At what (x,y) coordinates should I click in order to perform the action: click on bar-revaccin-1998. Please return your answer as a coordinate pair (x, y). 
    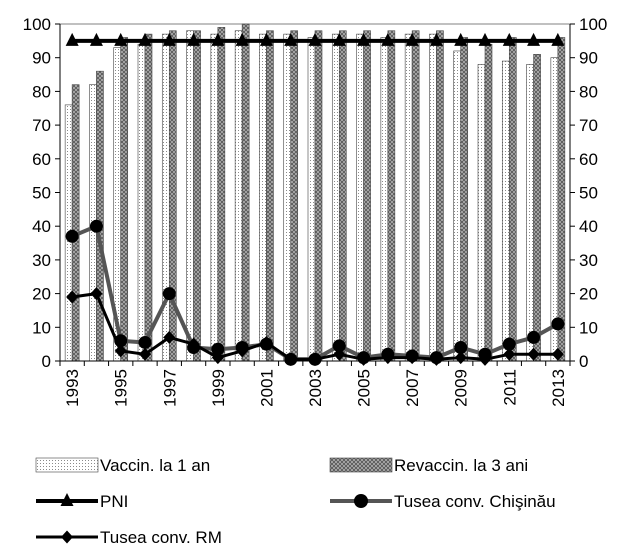
    Looking at the image, I should click on (197, 196).